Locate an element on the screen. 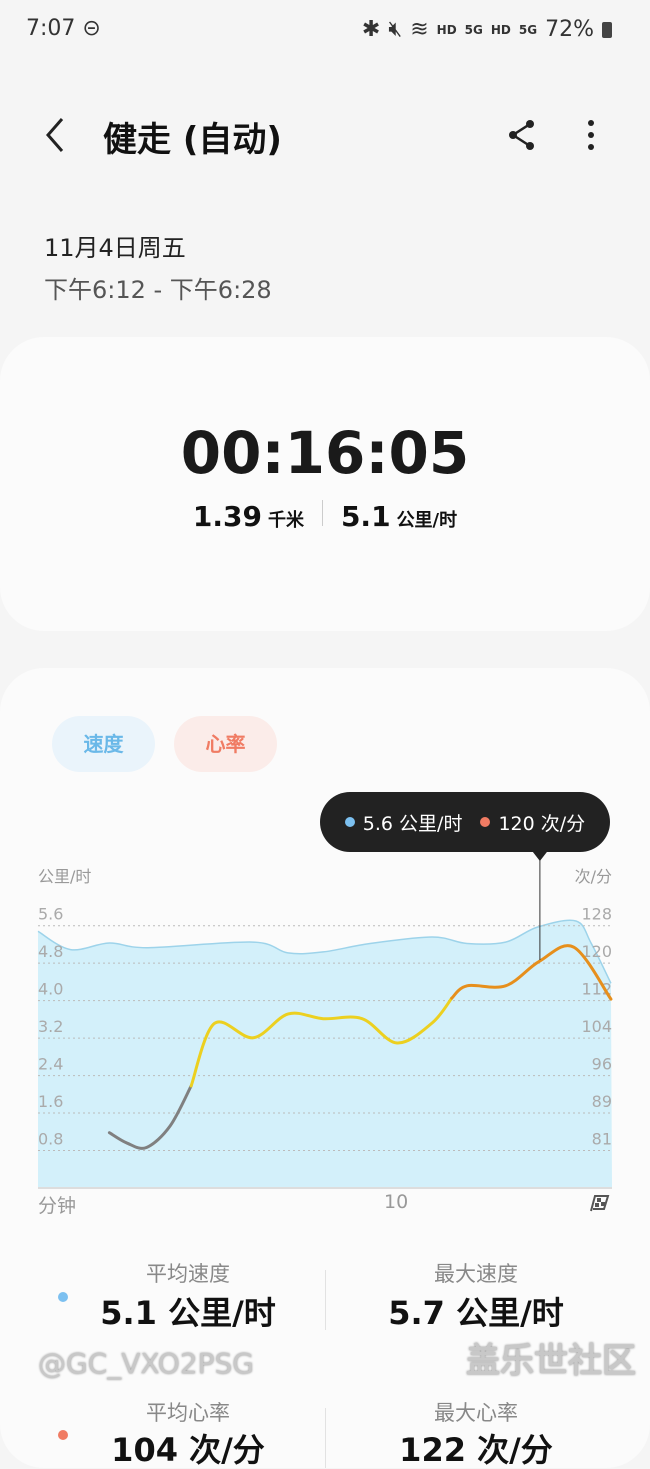  bluetooth-icon: ✱ is located at coordinates (371, 29).